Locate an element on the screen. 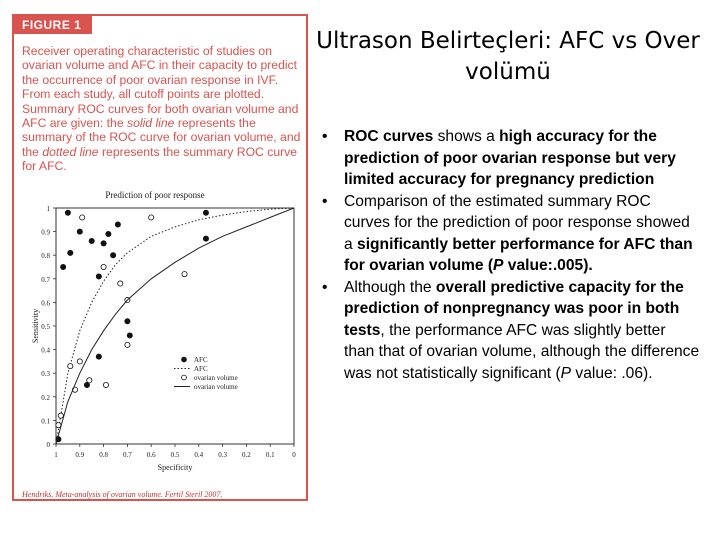 This screenshot has height=540, width=720. y-tick-label: 0.6 is located at coordinates (45, 303).